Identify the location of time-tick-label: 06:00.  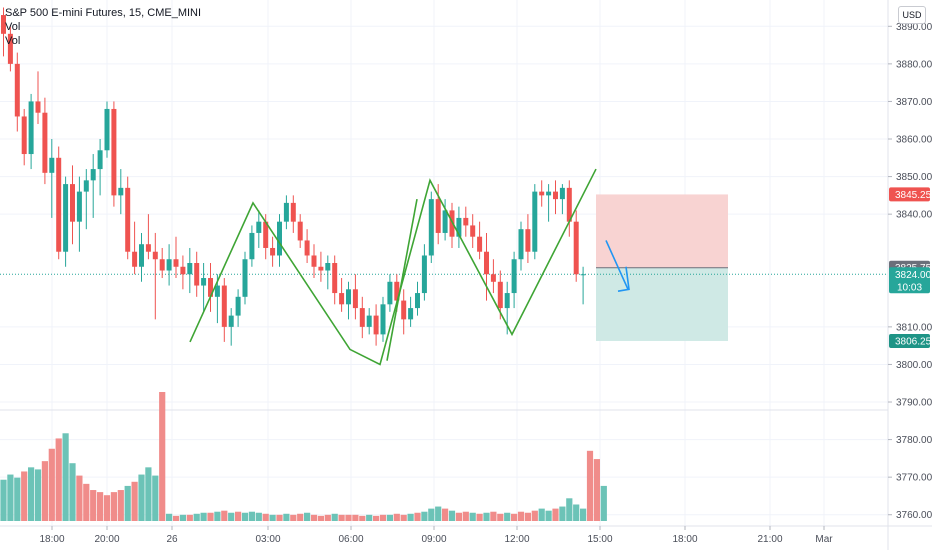
(350, 539).